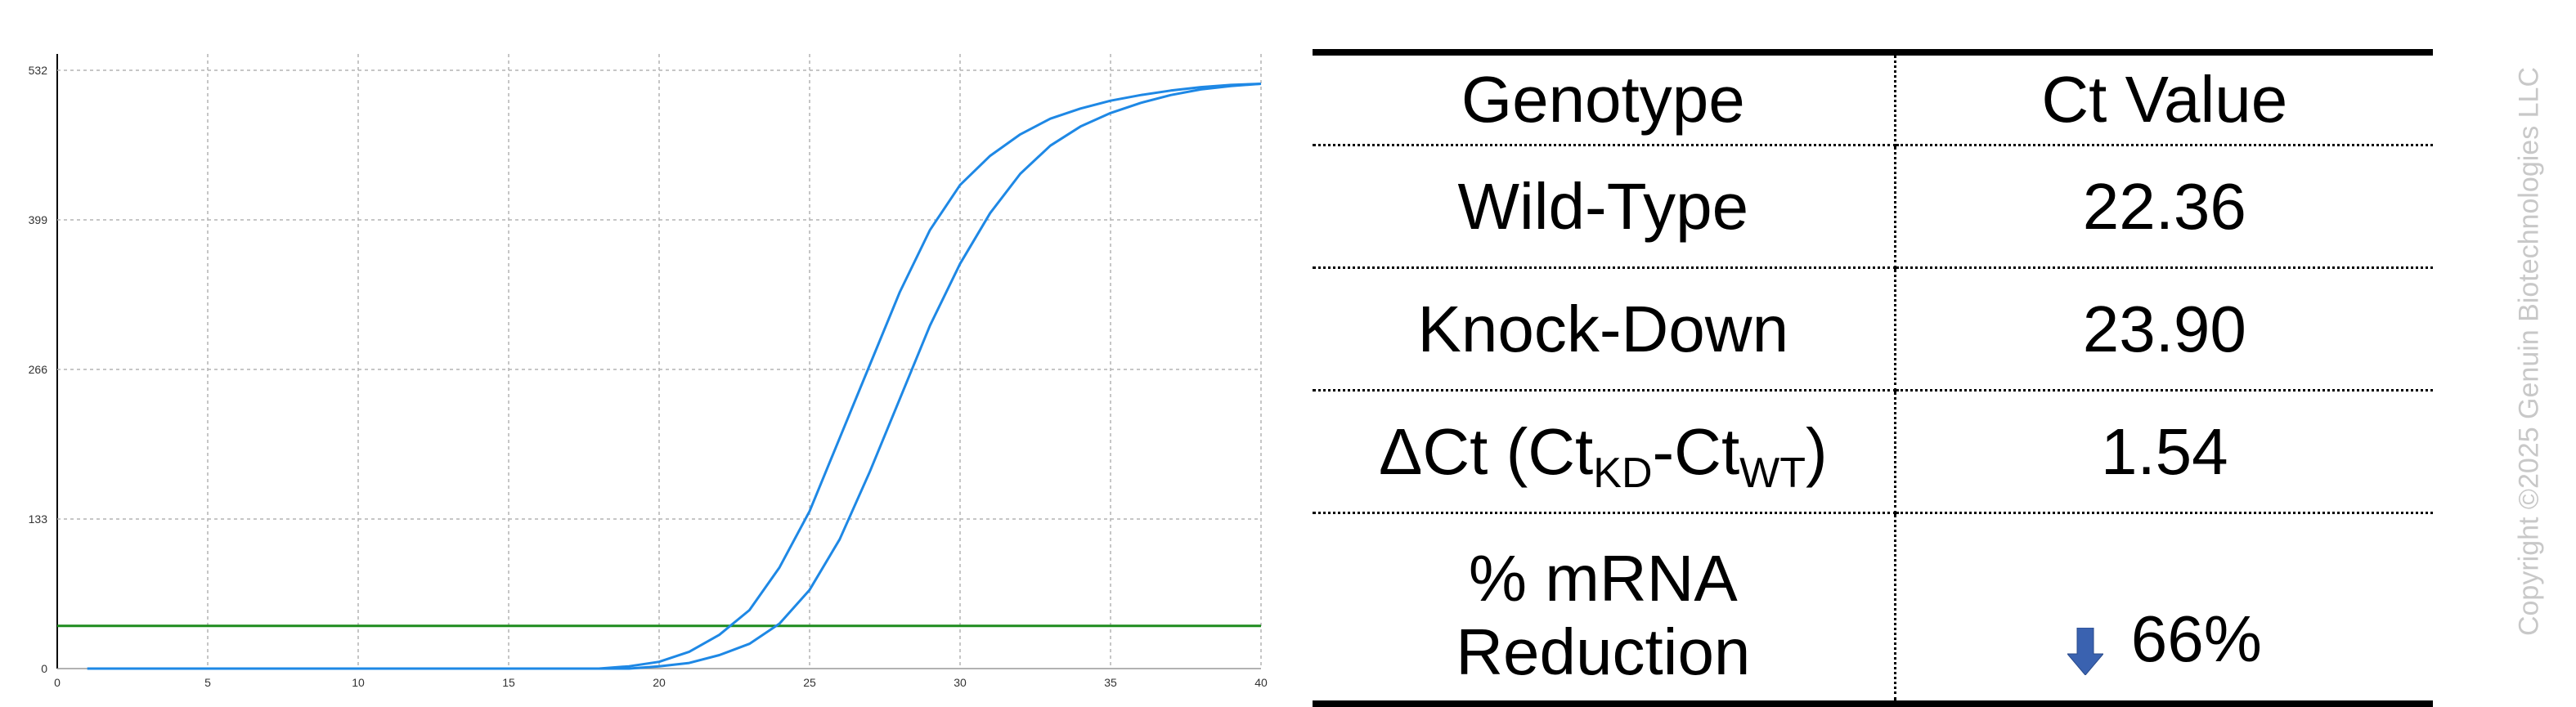 Image resolution: width=2576 pixels, height=707 pixels. I want to click on header-ct-value: Ct Value, so click(2164, 97).